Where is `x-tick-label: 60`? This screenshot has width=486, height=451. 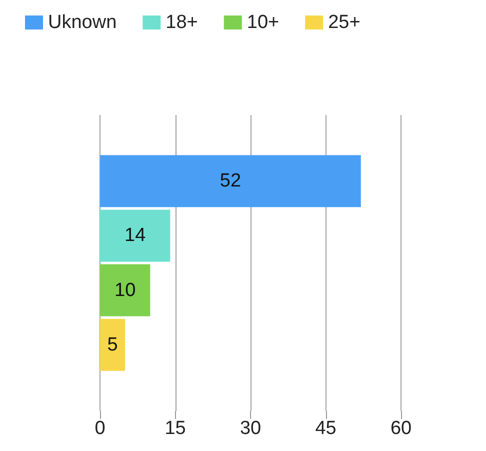
x-tick-label: 60 is located at coordinates (401, 428).